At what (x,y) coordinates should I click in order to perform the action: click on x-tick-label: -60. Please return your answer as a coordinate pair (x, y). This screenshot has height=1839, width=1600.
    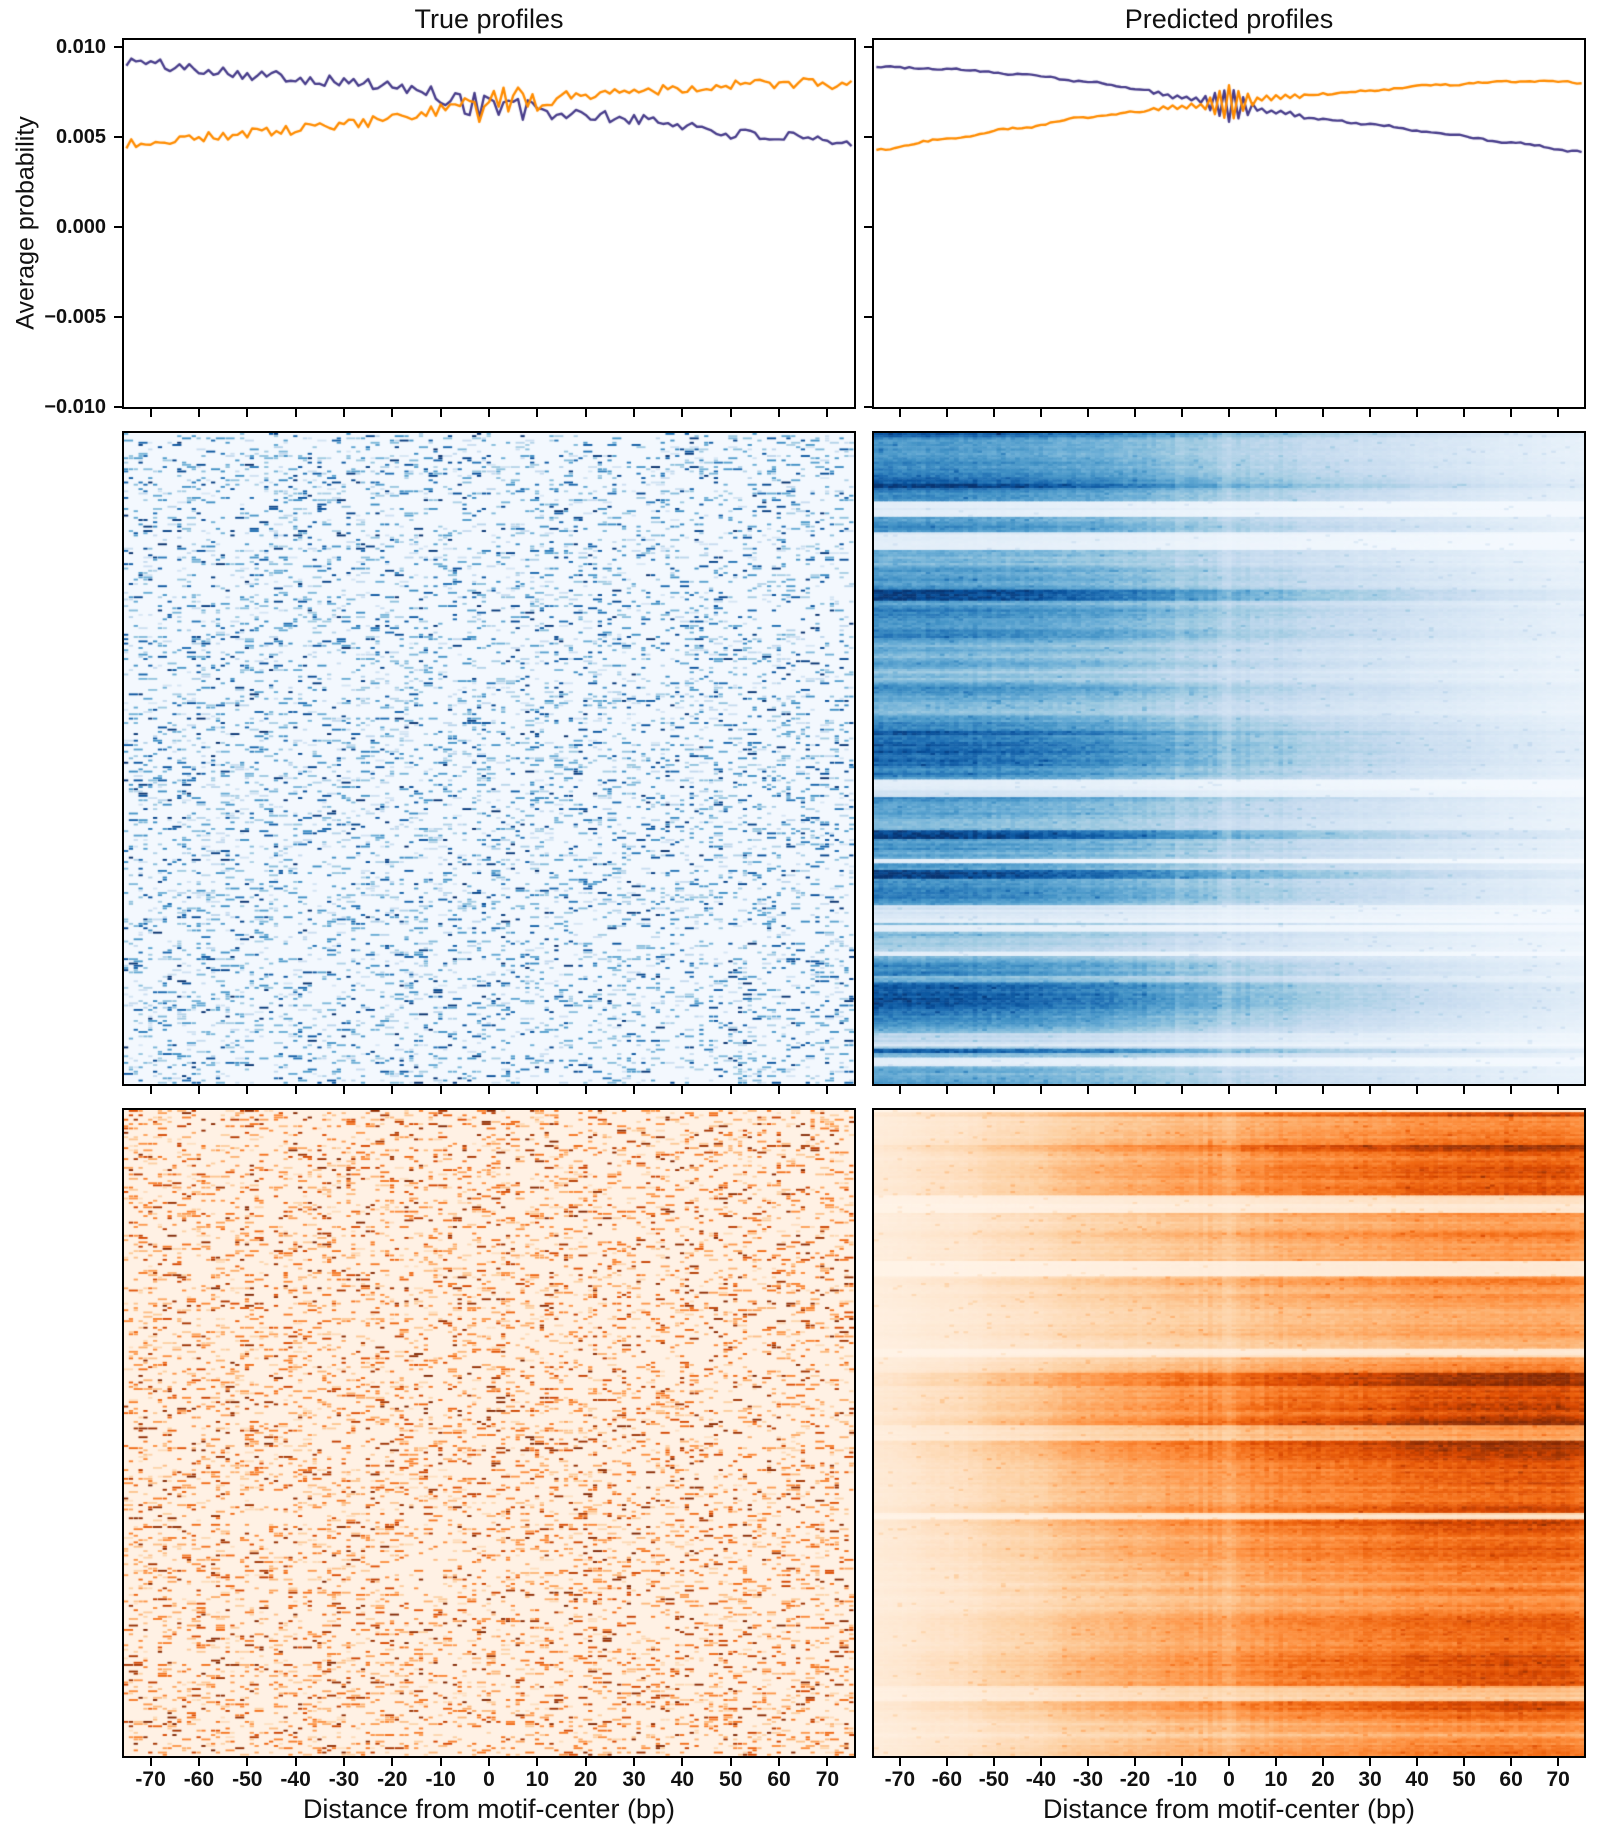
    Looking at the image, I should click on (947, 1779).